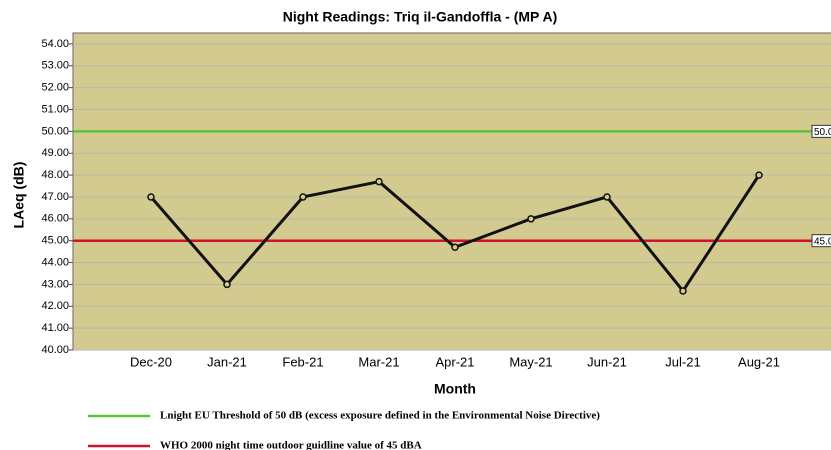 Image resolution: width=831 pixels, height=450 pixels. Describe the element at coordinates (55, 109) in the screenshot. I see `y-tick-label: 51.00` at that location.